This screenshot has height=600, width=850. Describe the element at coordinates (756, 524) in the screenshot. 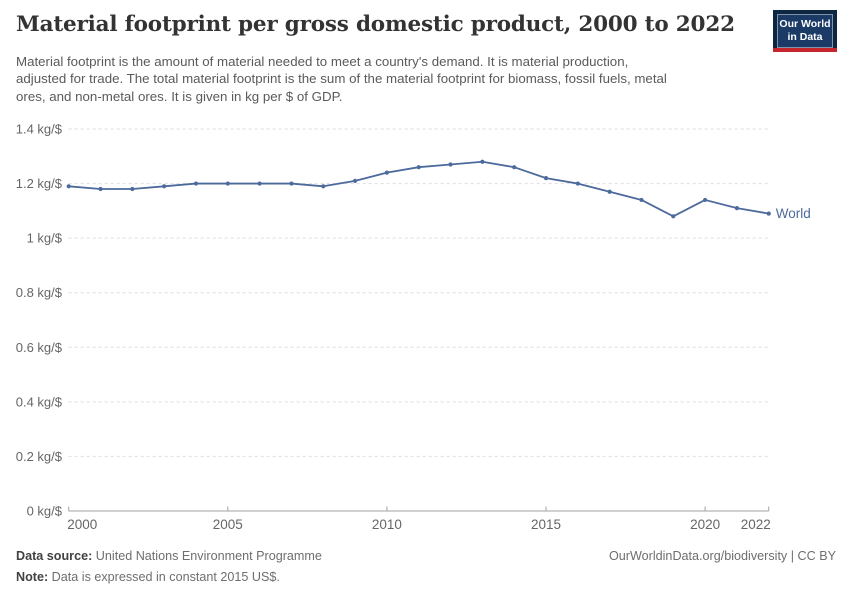

I see `x-tick-label: 2022` at that location.